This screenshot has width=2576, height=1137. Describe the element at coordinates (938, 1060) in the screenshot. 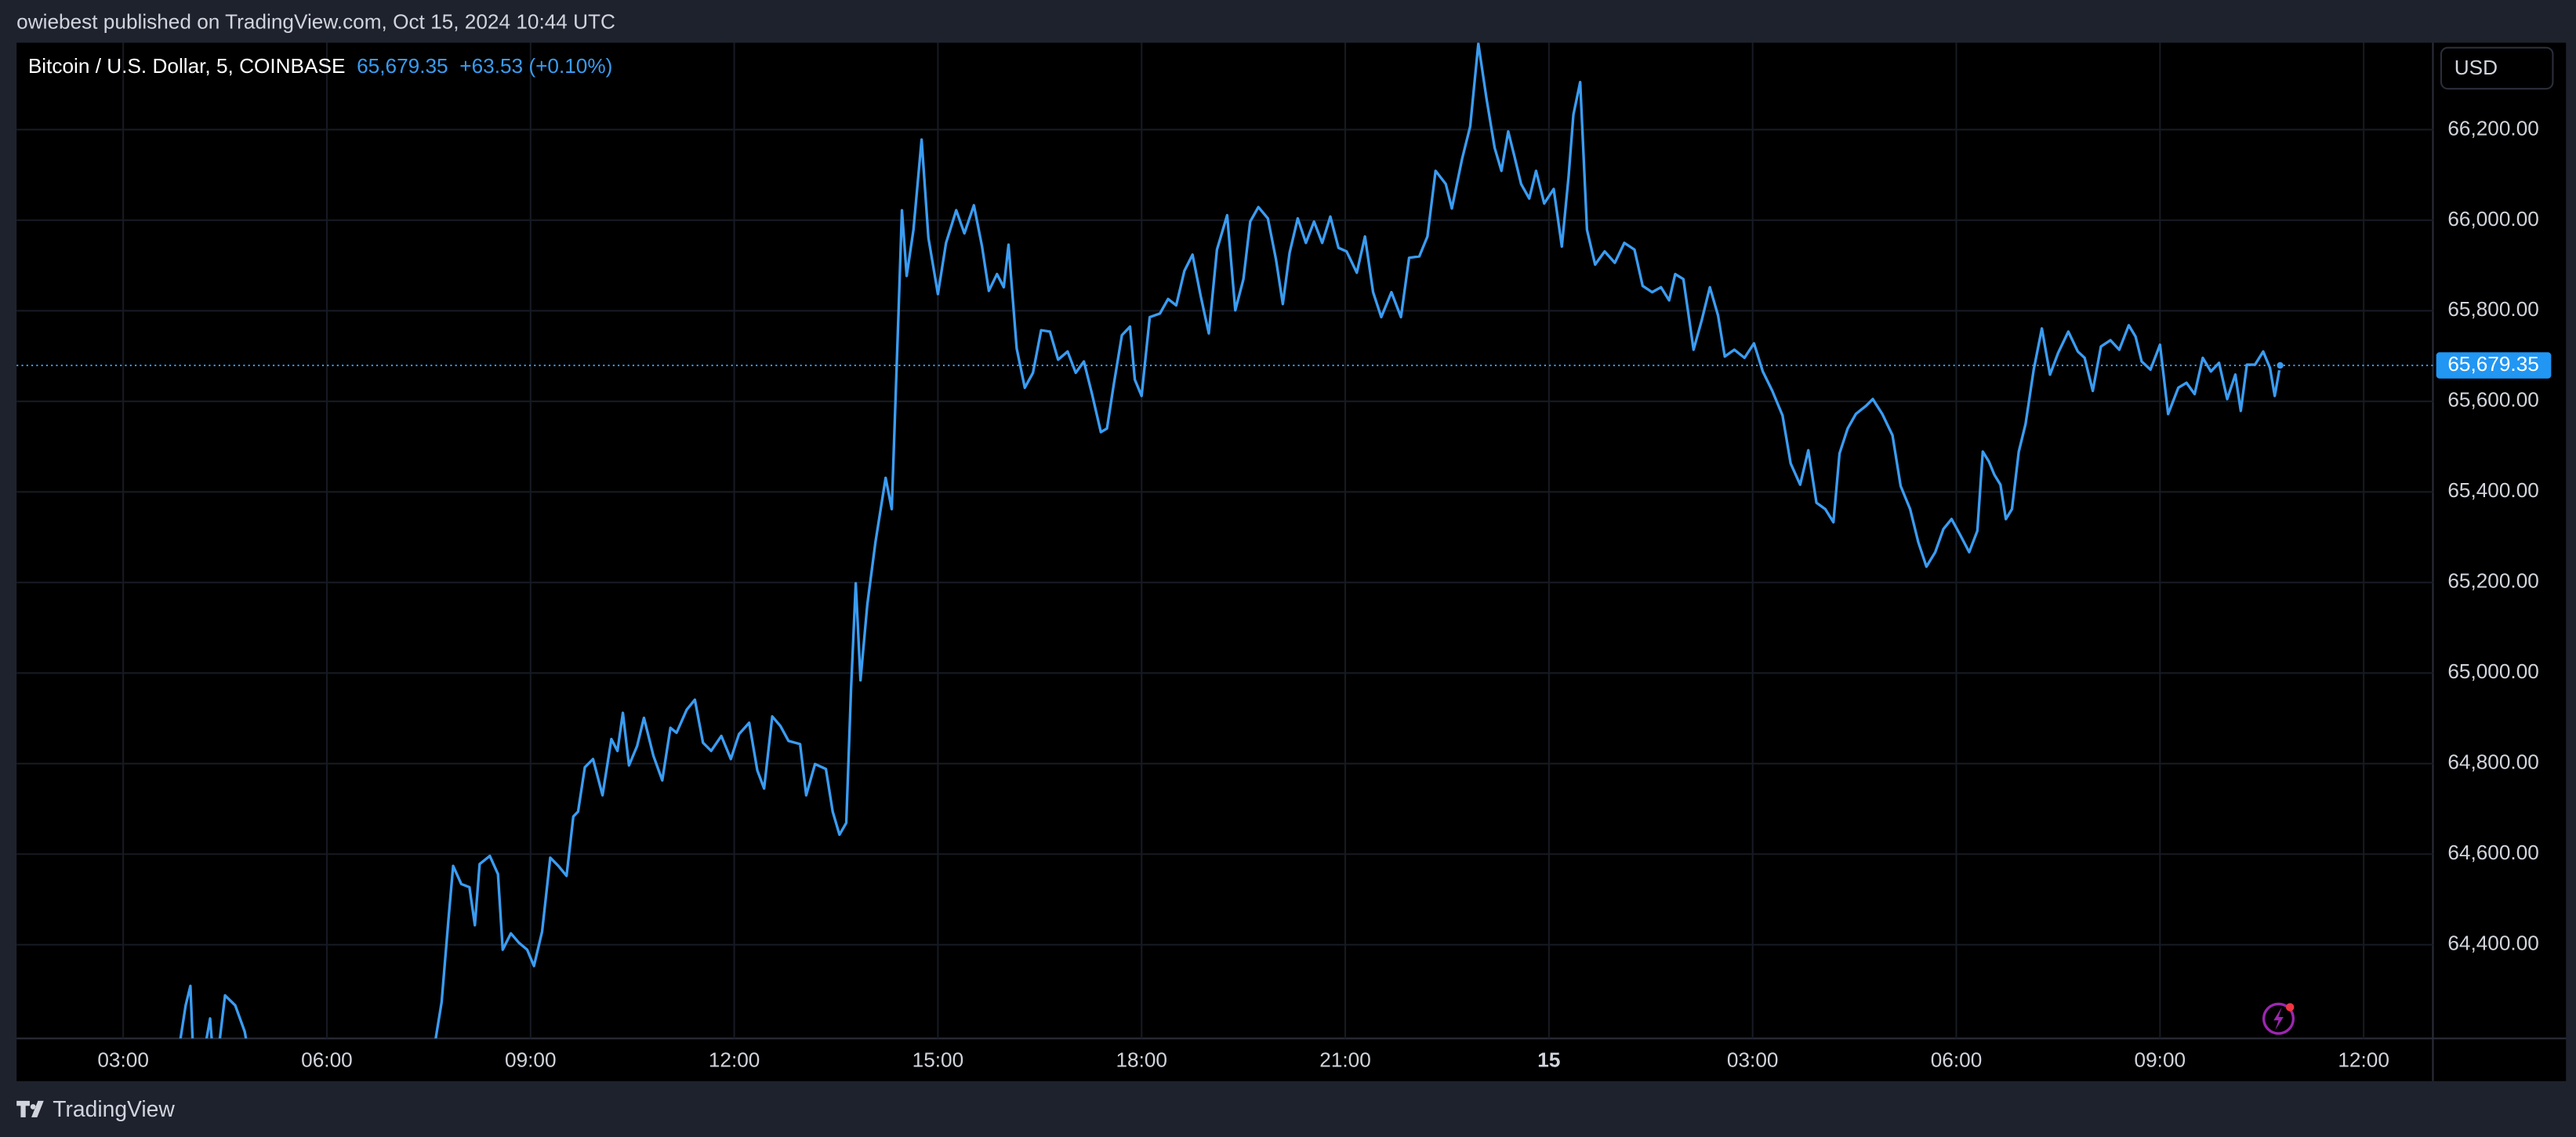

I see `x-tick-label: 15:00` at that location.